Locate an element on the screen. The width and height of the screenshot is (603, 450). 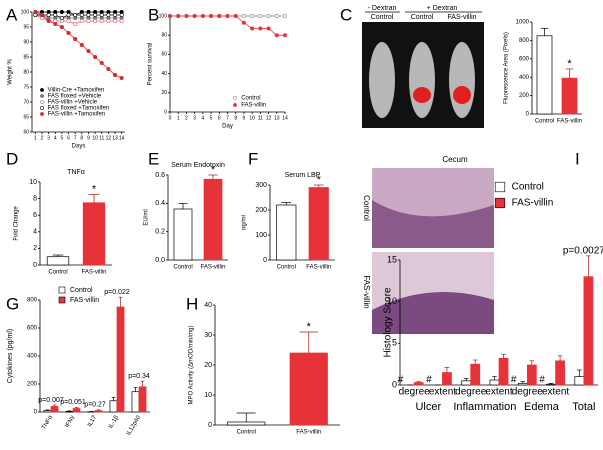
mouse-images is located at coordinates (423, 75).